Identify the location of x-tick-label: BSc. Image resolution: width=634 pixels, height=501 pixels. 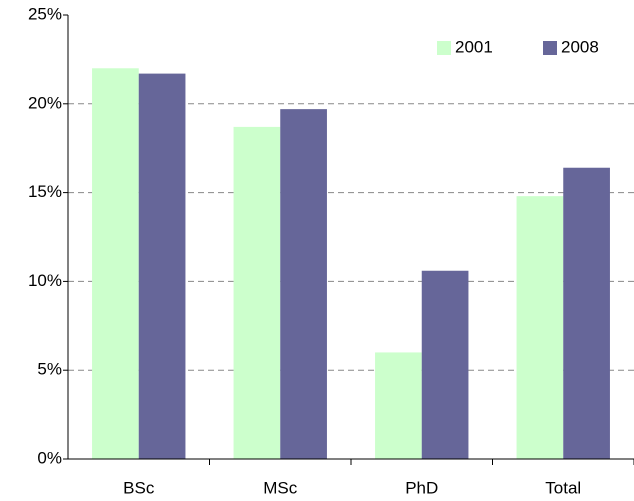
(139, 487).